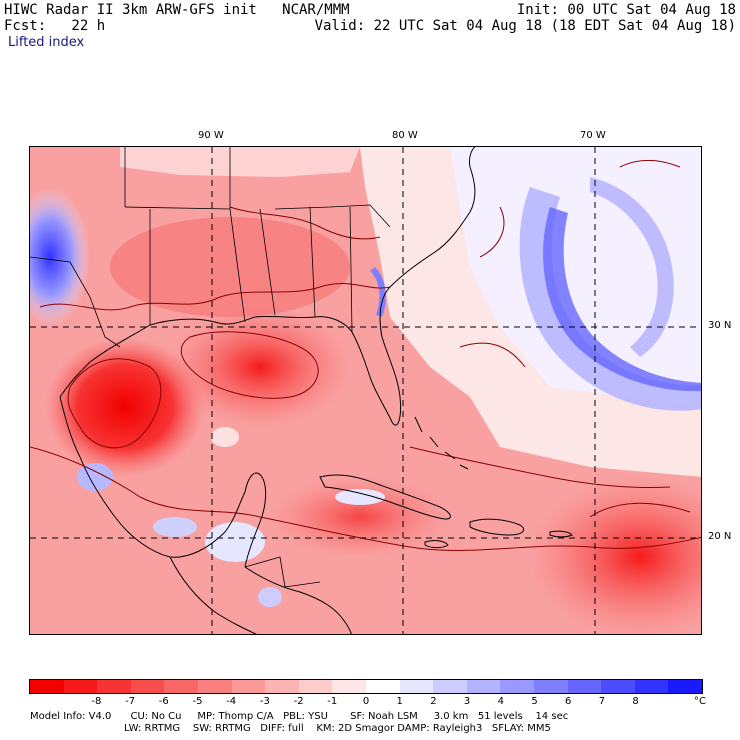  What do you see at coordinates (497, 527) in the screenshot?
I see `hispaniola-outline` at bounding box center [497, 527].